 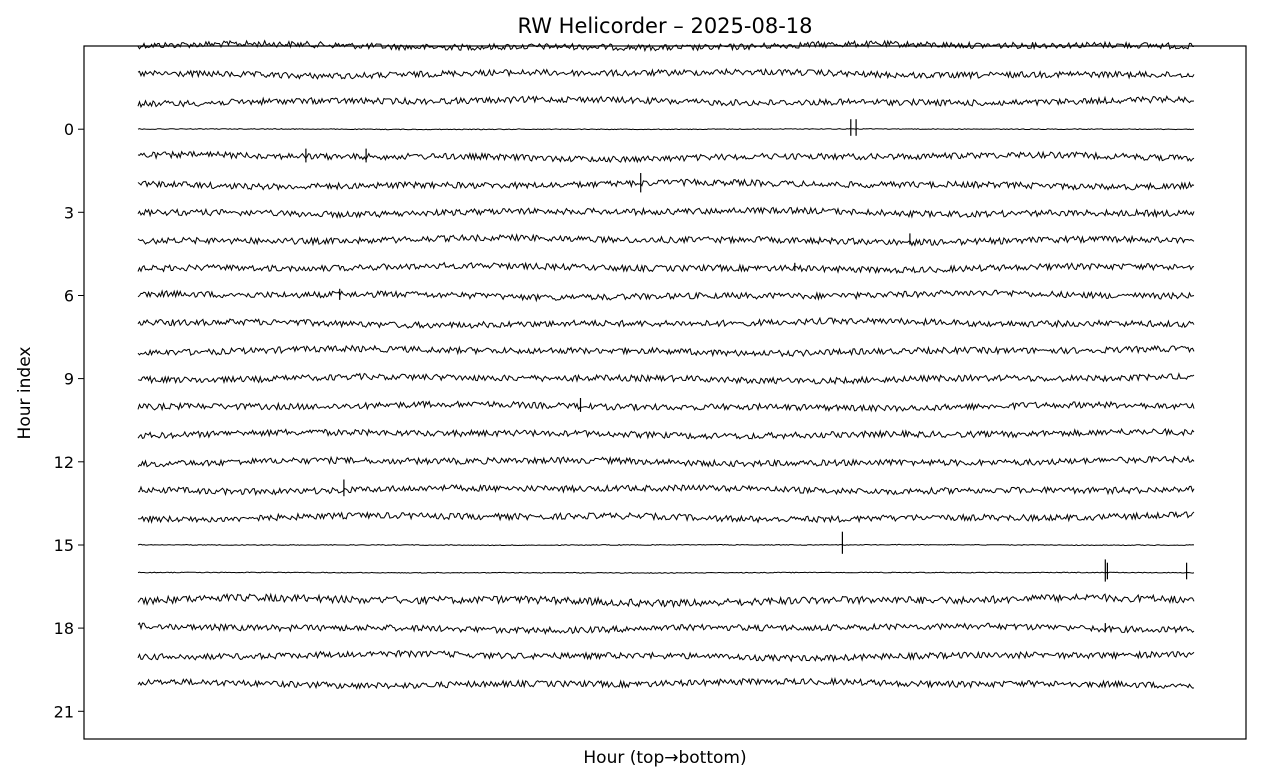 What do you see at coordinates (665, 26) in the screenshot?
I see `chart-title: RW Helicorder – 2025-08-18` at bounding box center [665, 26].